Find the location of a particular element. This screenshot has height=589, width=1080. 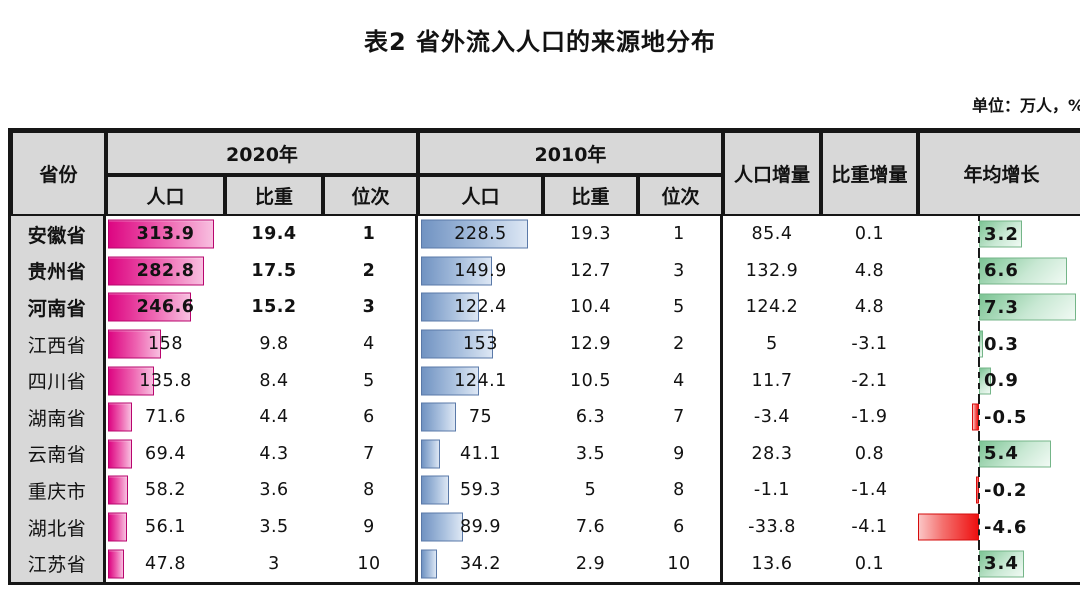

pop2010-cell: 149.9 is located at coordinates (480, 271).